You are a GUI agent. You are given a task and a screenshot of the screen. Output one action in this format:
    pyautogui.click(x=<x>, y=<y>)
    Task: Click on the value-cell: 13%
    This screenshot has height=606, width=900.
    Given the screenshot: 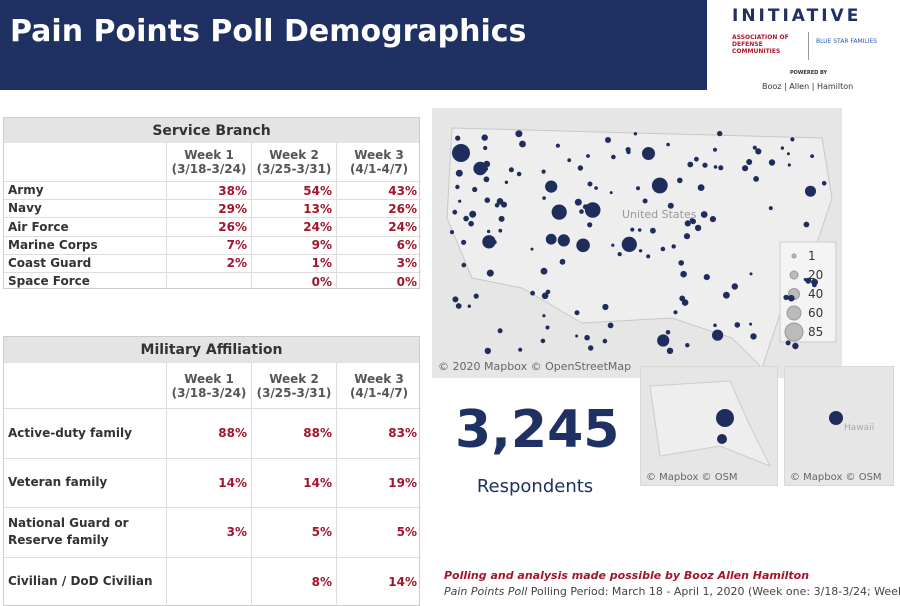 What is the action you would take?
    pyautogui.click(x=293, y=208)
    